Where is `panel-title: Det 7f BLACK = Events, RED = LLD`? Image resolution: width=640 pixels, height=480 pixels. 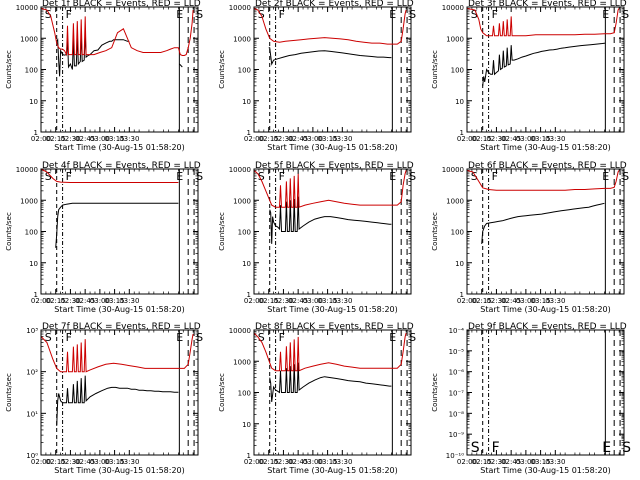
panel-title: Det 7f BLACK = Events, RED = LLD is located at coordinates (121, 327).